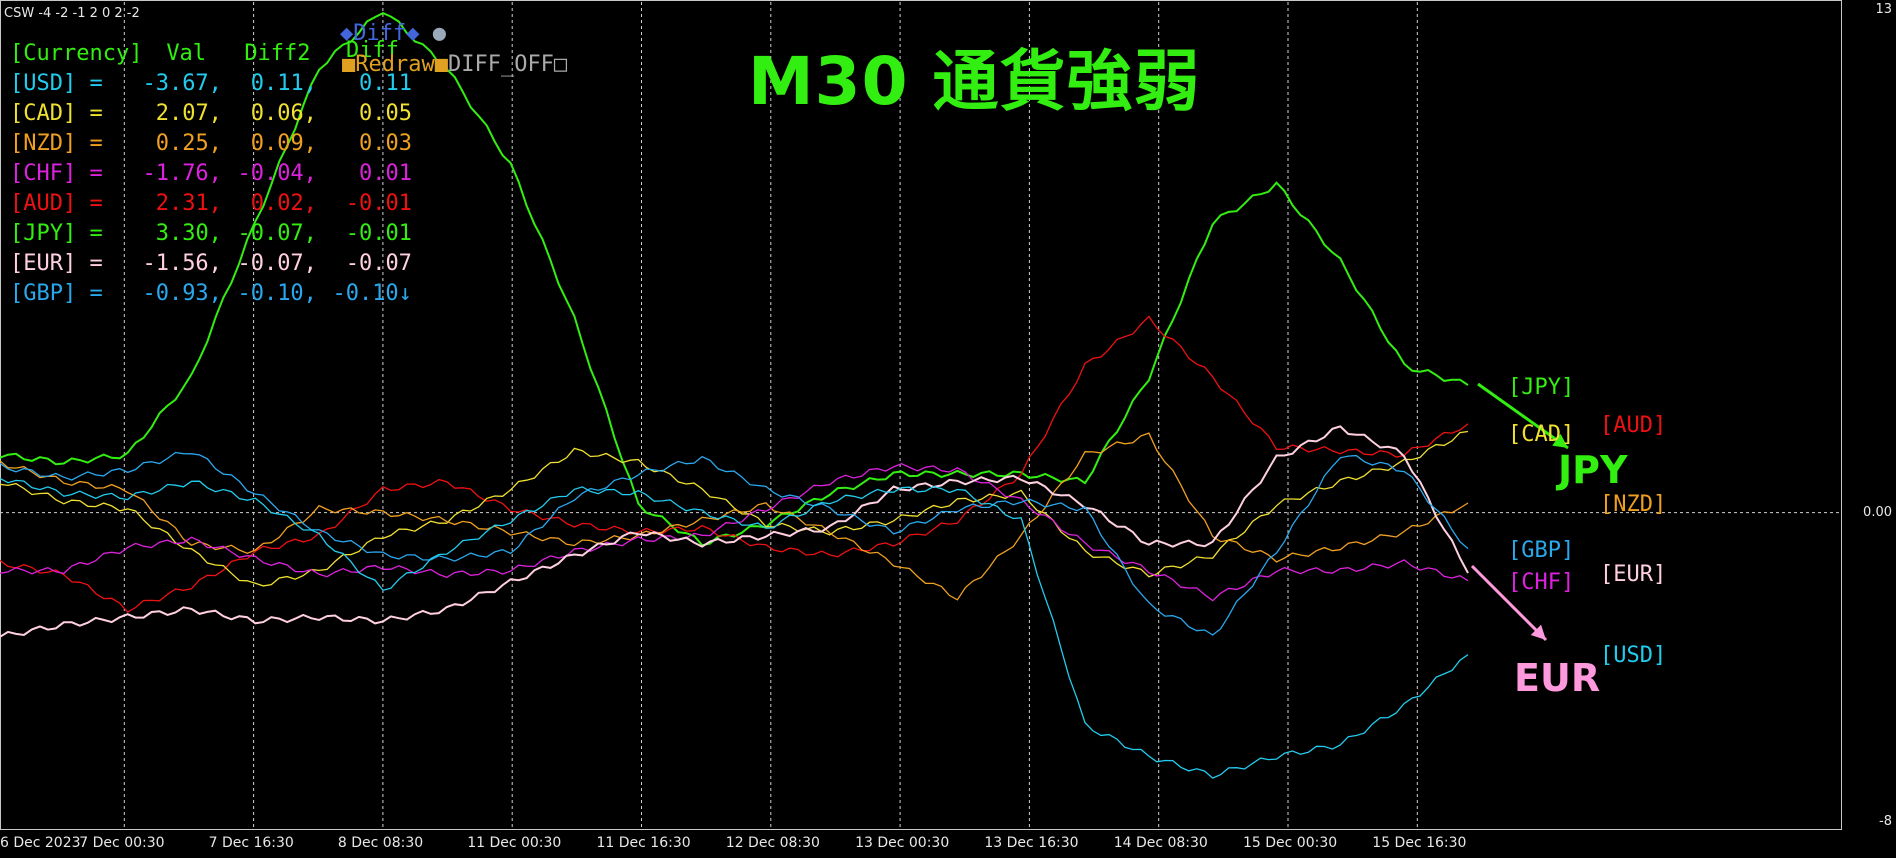 This screenshot has width=1896, height=858. I want to click on redraw-control: ■Redraw■DIFF_OFF□, so click(454, 64).